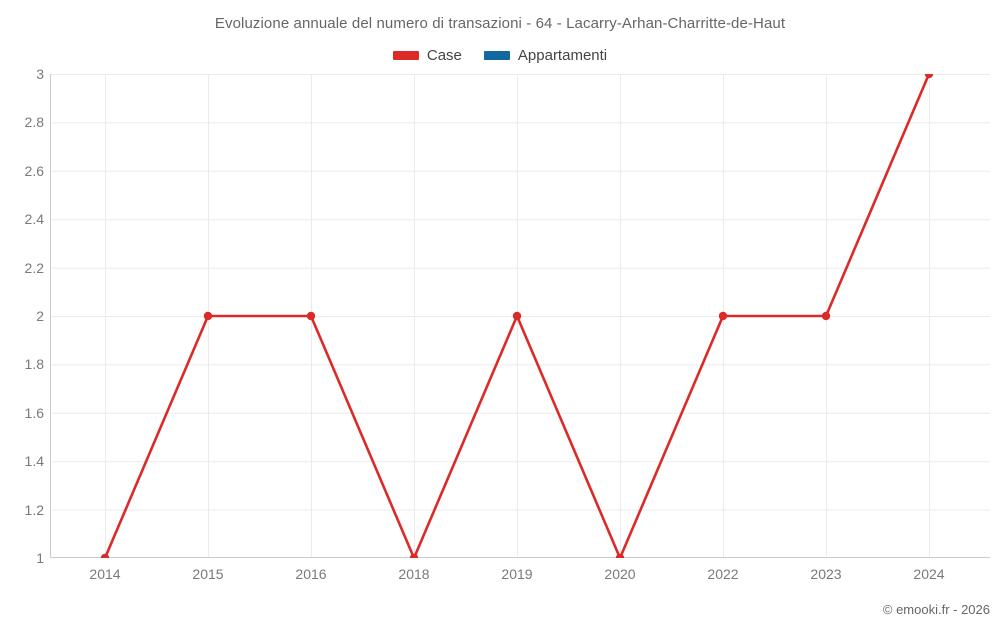 The height and width of the screenshot is (625, 1000). What do you see at coordinates (40, 558) in the screenshot?
I see `y-tick-label: 1` at bounding box center [40, 558].